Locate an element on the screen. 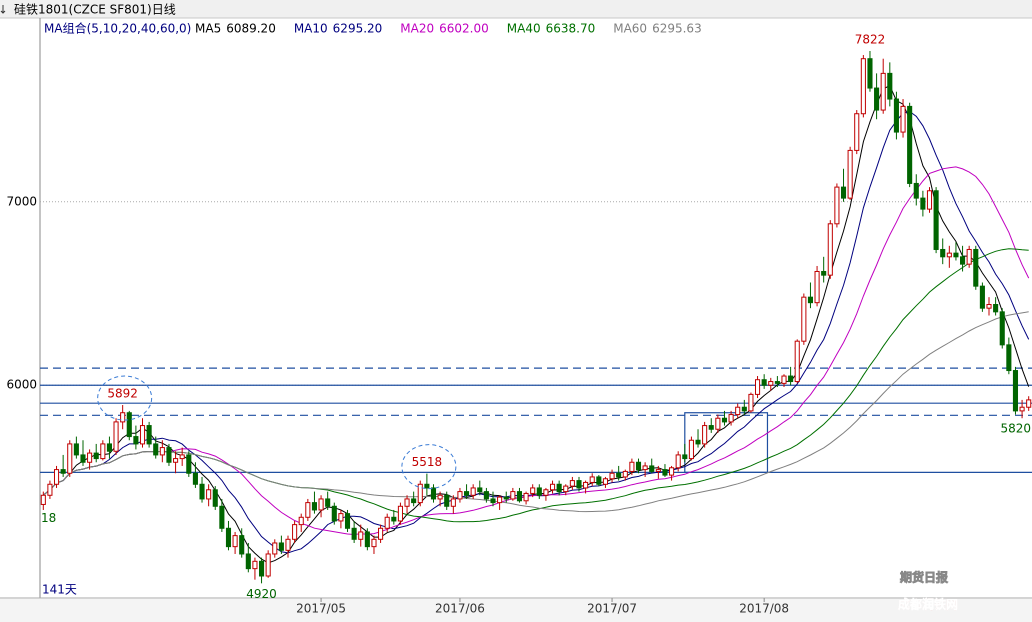  ma-value: 6602.00 is located at coordinates (464, 29).